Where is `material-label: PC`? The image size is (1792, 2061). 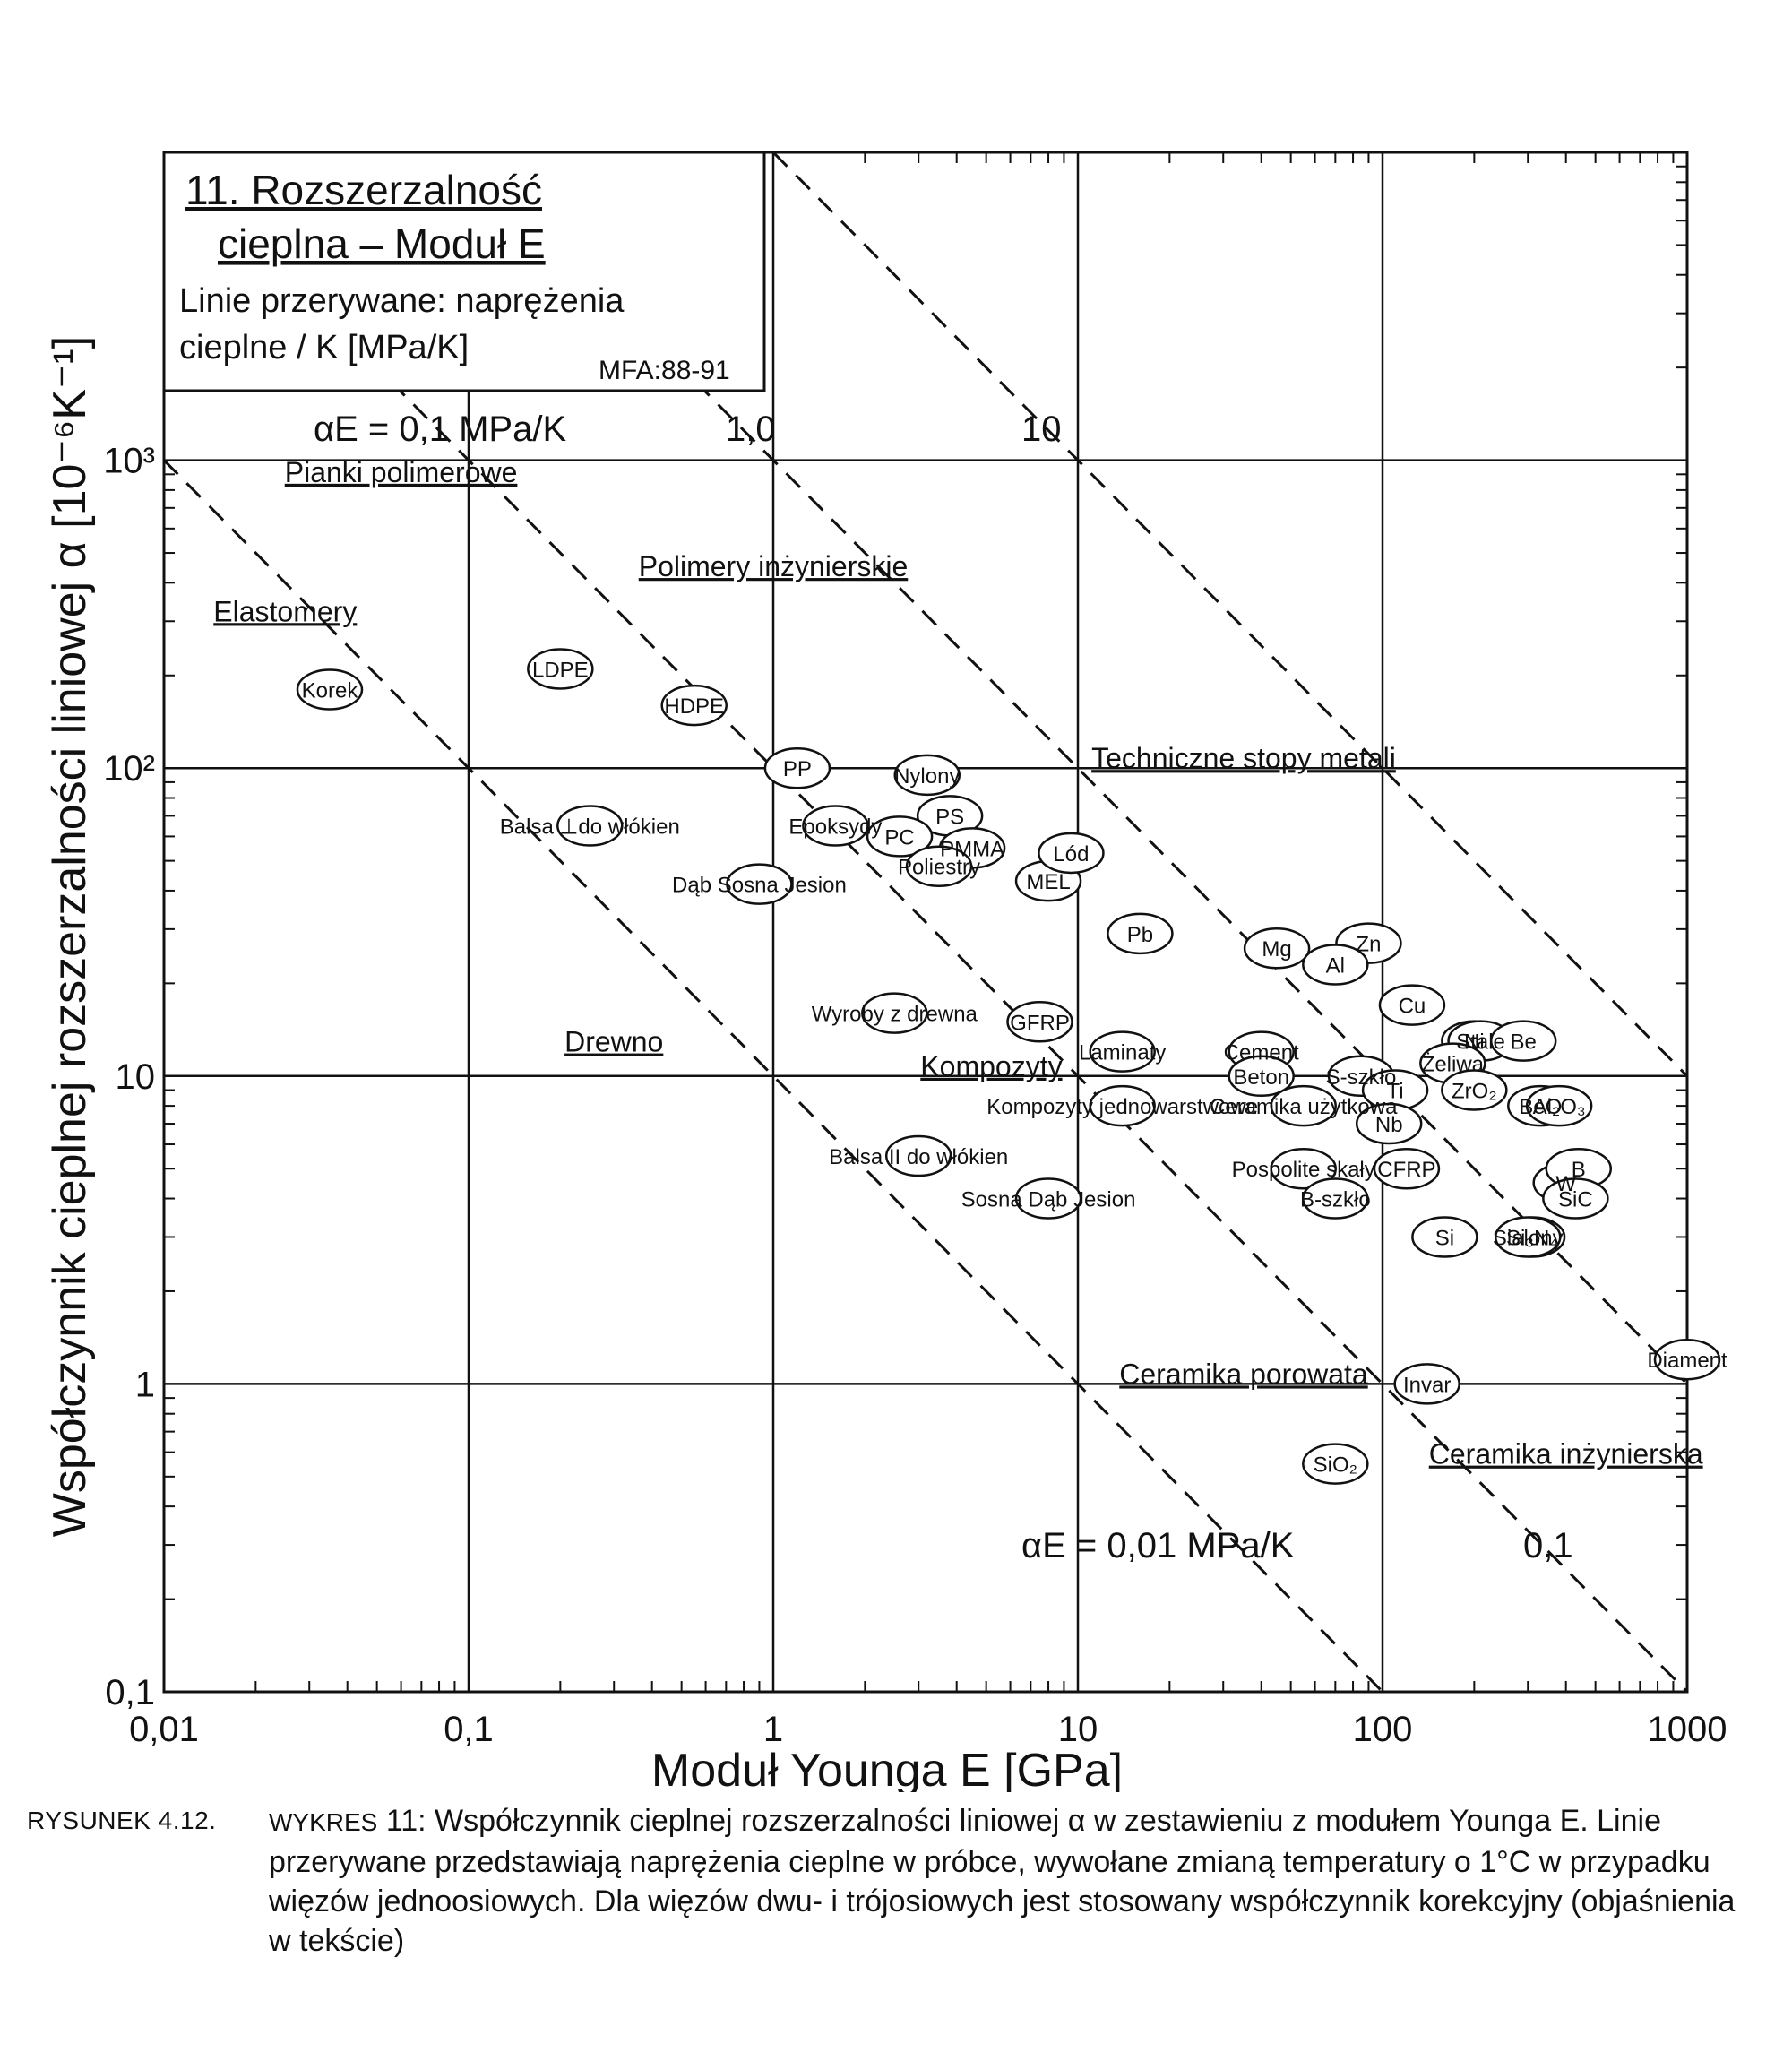 material-label: PC is located at coordinates (899, 837).